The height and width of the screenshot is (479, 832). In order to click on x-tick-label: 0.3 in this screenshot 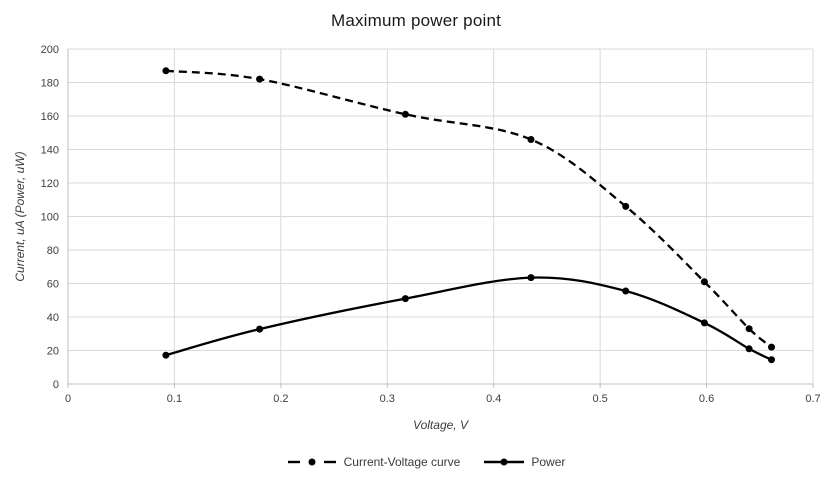, I will do `click(387, 399)`.